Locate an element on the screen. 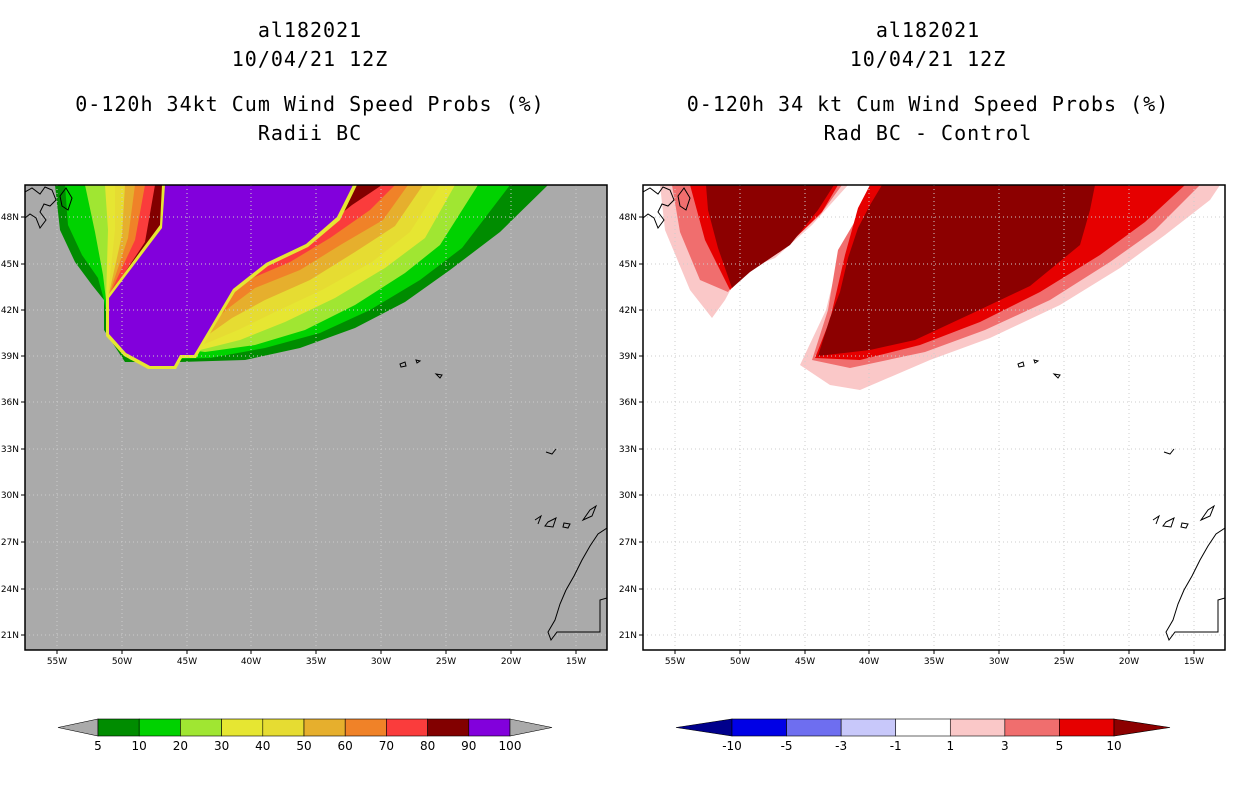 The height and width of the screenshot is (800, 1236). colorbar-label: 50 is located at coordinates (303, 746).